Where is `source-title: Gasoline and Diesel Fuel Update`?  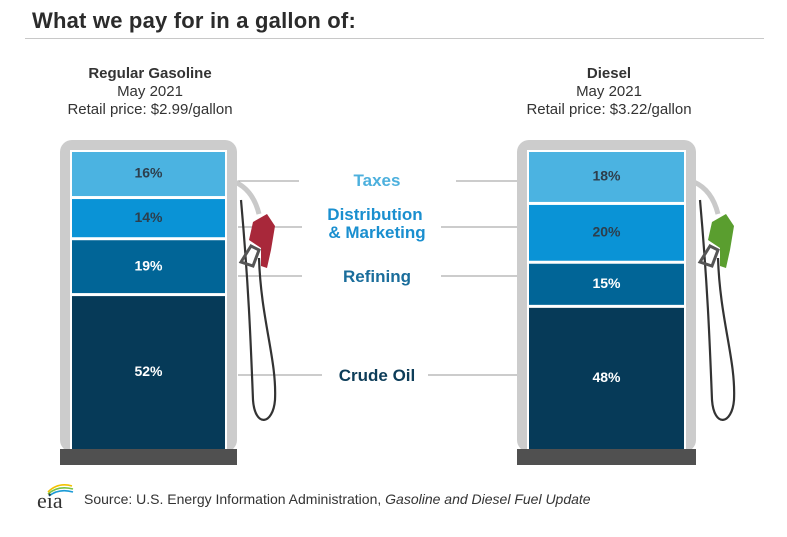
source-title: Gasoline and Diesel Fuel Update is located at coordinates (488, 499).